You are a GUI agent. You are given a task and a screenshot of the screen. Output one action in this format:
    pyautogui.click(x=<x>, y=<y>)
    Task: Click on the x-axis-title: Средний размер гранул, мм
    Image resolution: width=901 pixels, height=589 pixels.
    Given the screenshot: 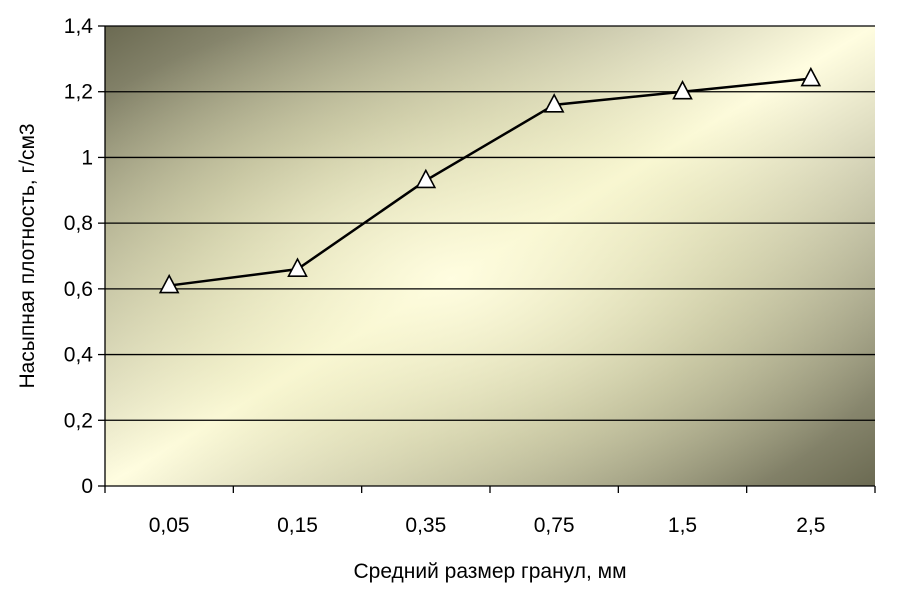 What is the action you would take?
    pyautogui.click(x=489, y=571)
    